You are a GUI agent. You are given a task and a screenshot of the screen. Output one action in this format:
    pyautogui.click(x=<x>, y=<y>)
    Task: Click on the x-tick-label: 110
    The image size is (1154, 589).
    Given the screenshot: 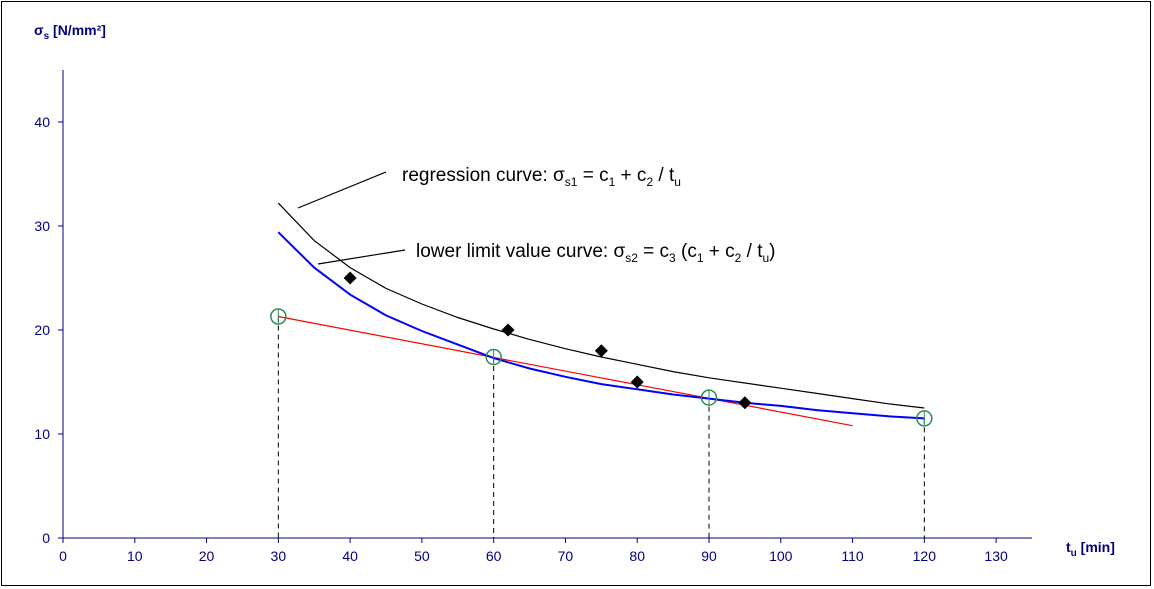 What is the action you would take?
    pyautogui.click(x=852, y=556)
    